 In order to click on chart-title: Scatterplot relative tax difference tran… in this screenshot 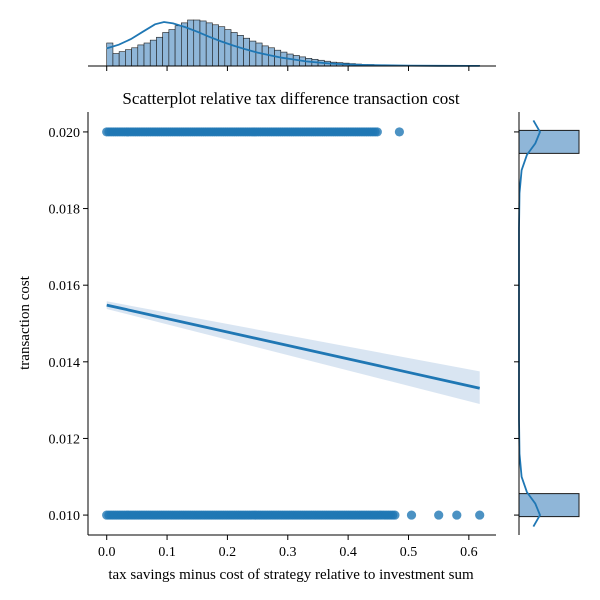, I will do `click(290, 98)`.